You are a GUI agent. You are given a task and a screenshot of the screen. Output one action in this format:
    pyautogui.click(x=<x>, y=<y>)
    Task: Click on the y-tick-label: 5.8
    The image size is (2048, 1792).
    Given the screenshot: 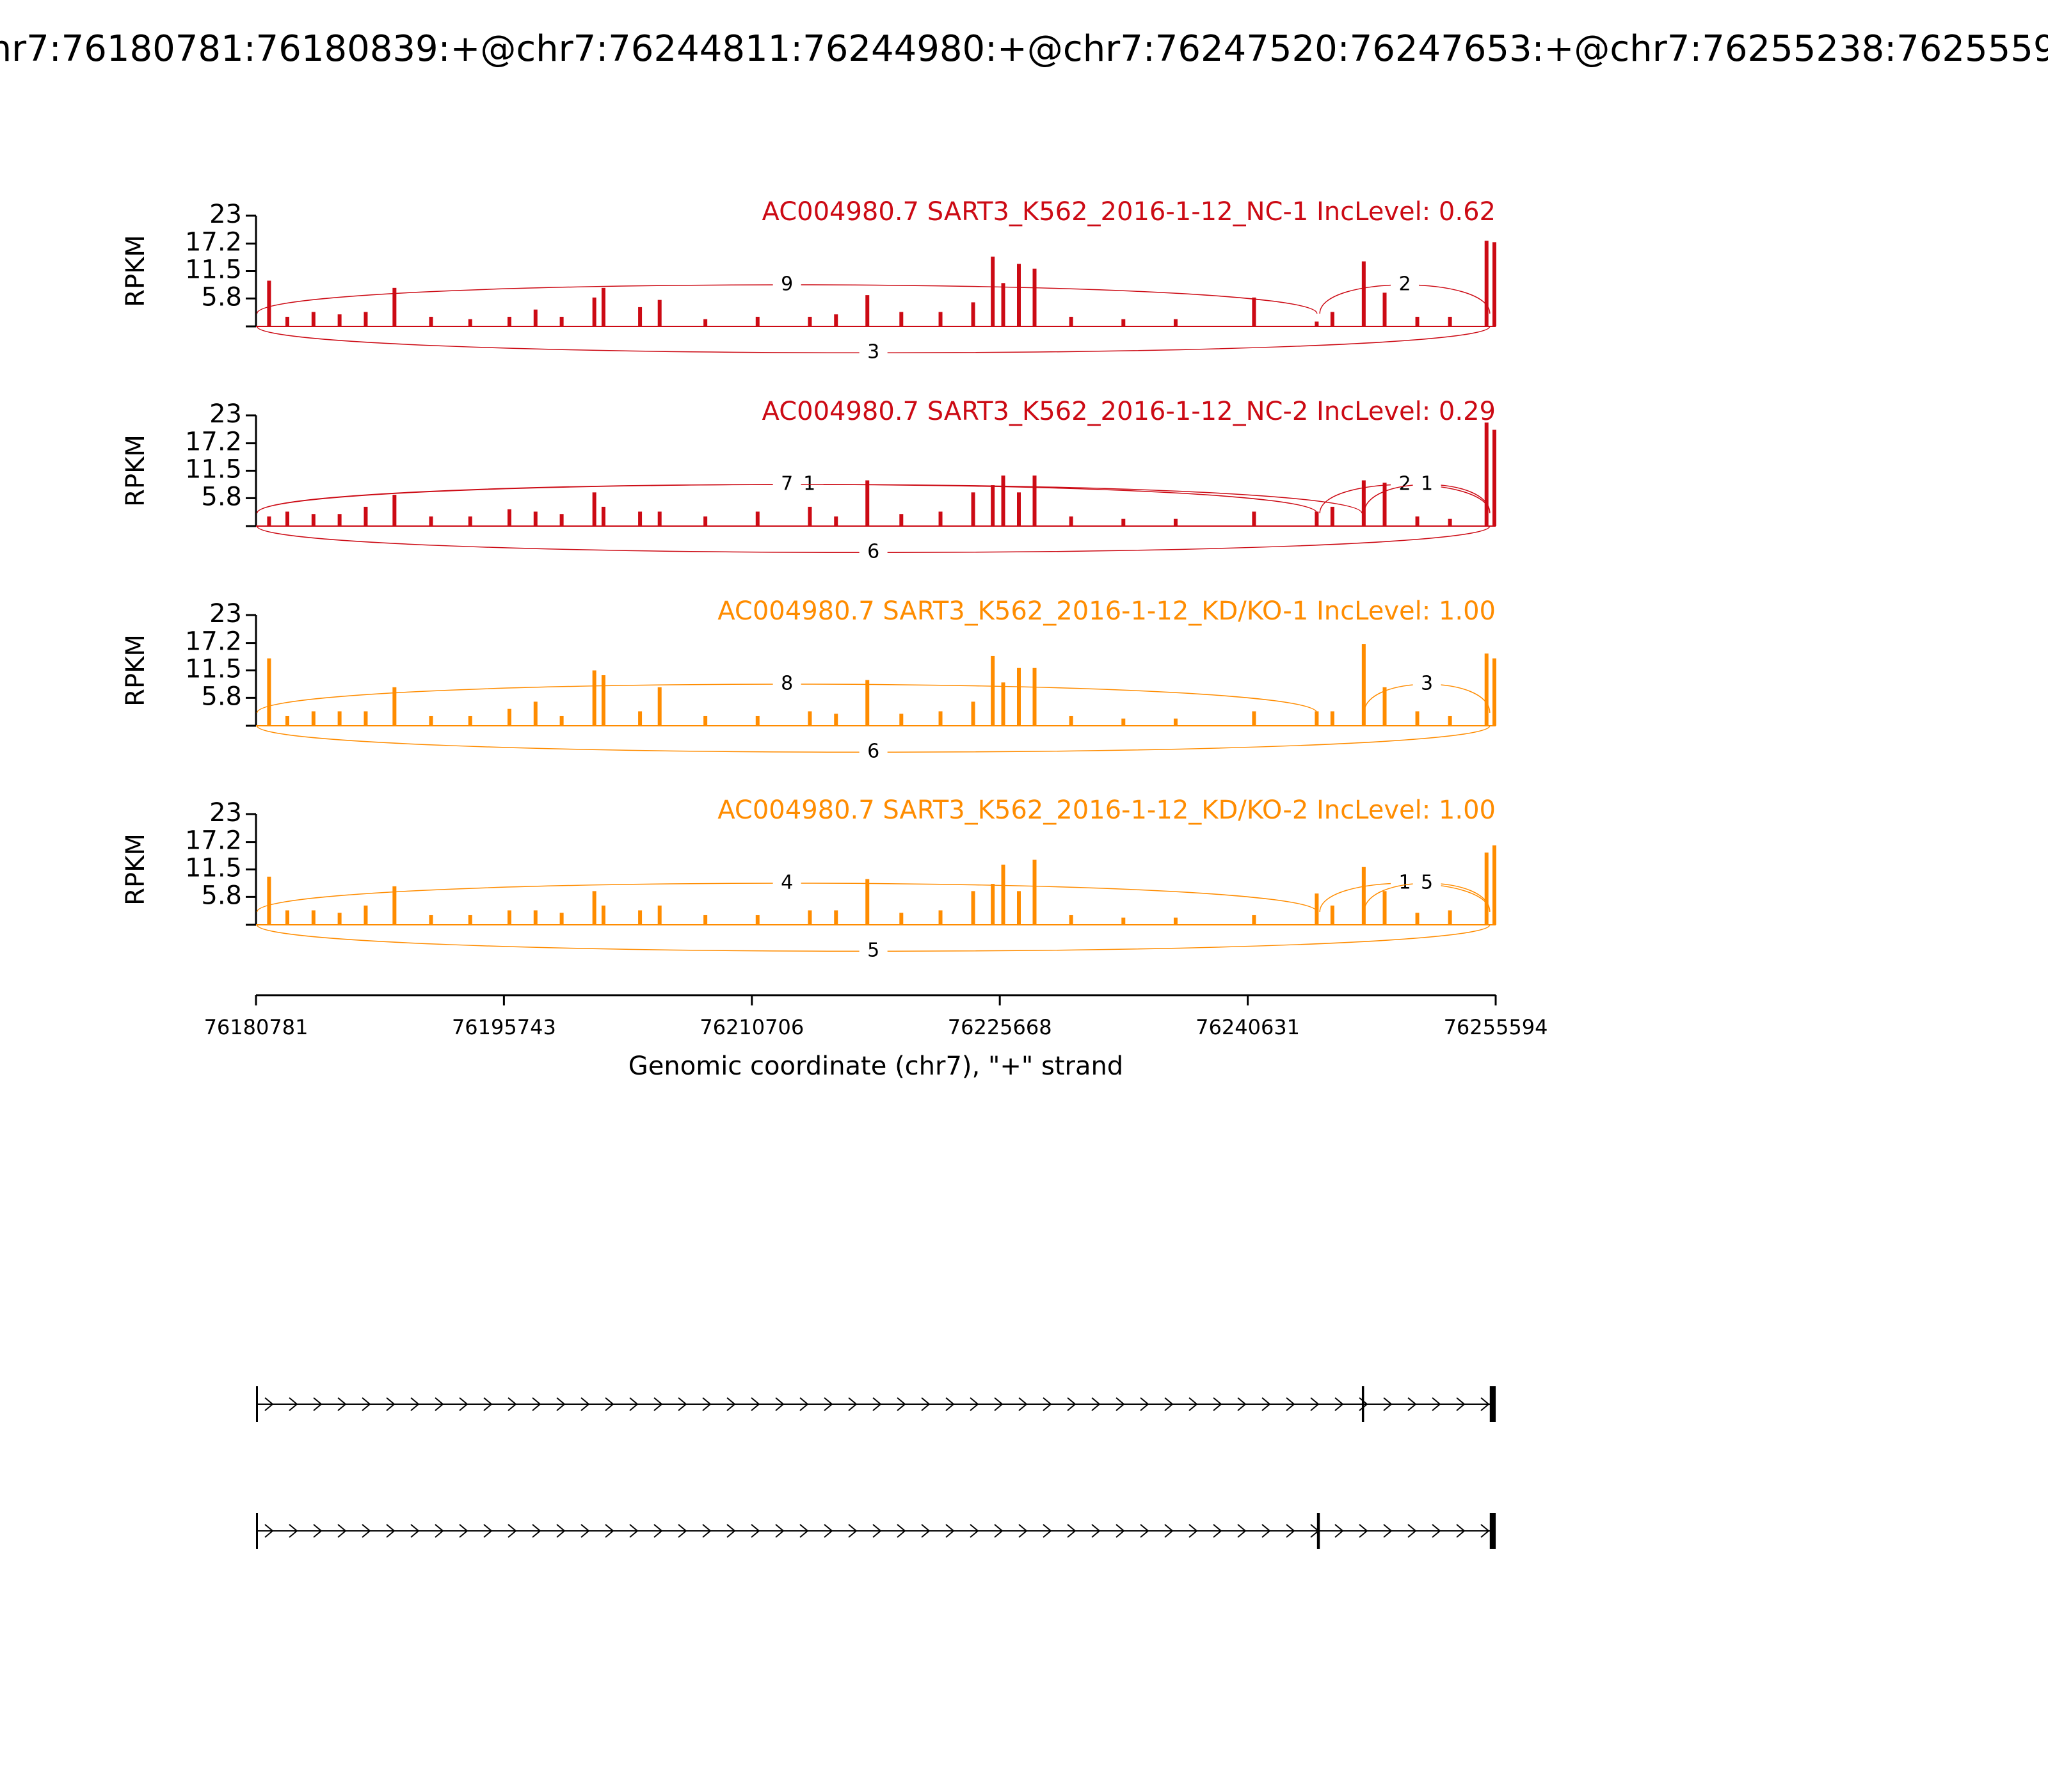 What is the action you would take?
    pyautogui.click(x=221, y=696)
    